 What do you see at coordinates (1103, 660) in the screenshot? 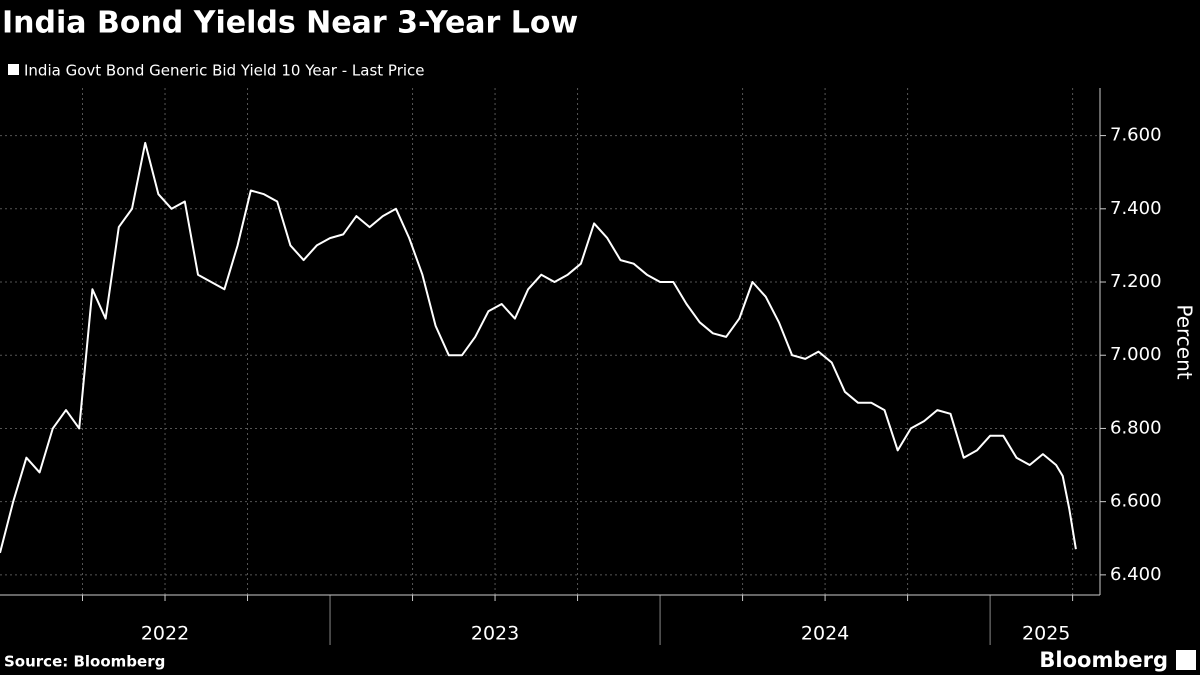
I see `brand: Bloomberg` at bounding box center [1103, 660].